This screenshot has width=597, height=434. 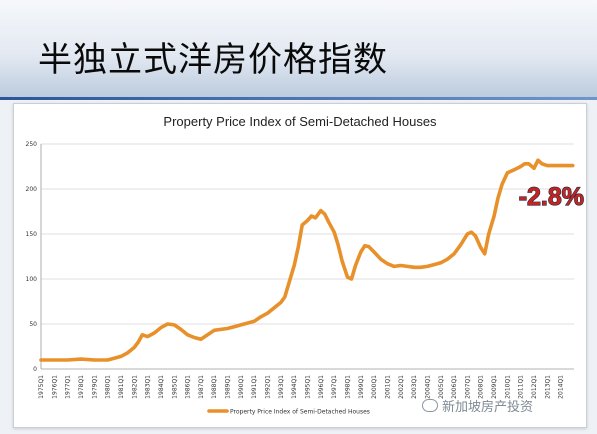 I want to click on x-tick-label: 1979Q1, so click(x=94, y=387).